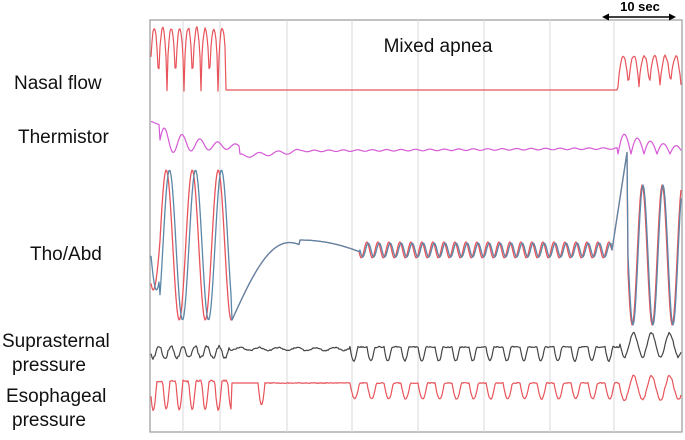  What do you see at coordinates (640, 7) in the screenshot?
I see `scale-bar-label: 10 sec` at bounding box center [640, 7].